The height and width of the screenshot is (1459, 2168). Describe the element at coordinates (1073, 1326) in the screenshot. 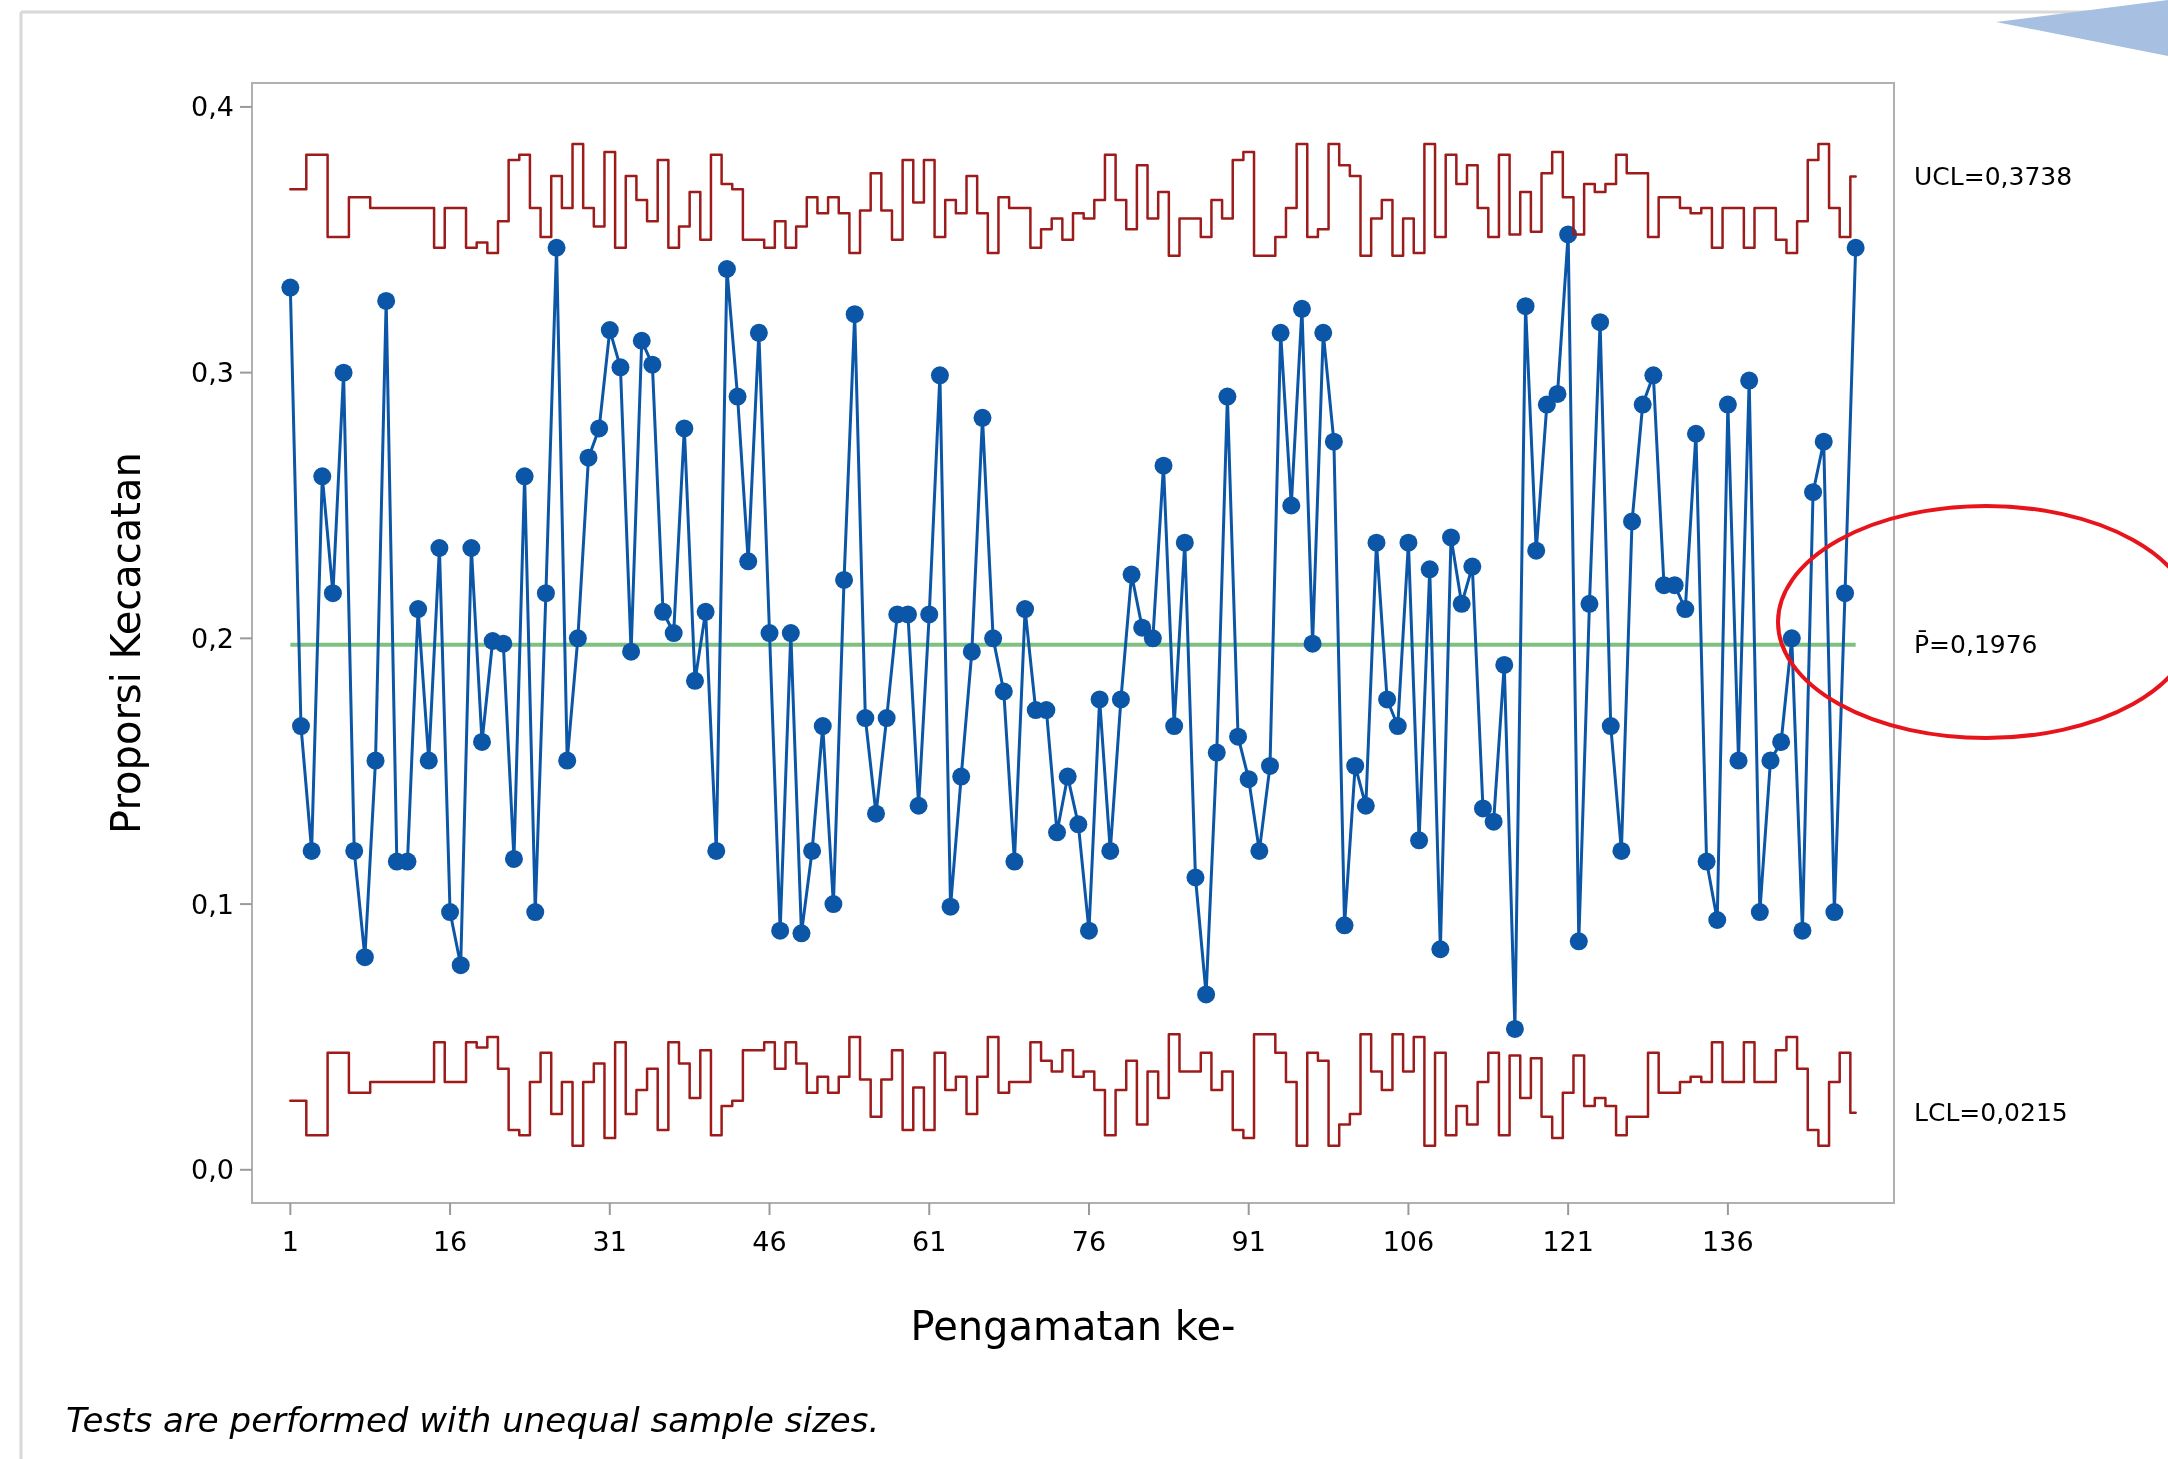

I see `x-axis-title: Pengamatan ke-` at that location.